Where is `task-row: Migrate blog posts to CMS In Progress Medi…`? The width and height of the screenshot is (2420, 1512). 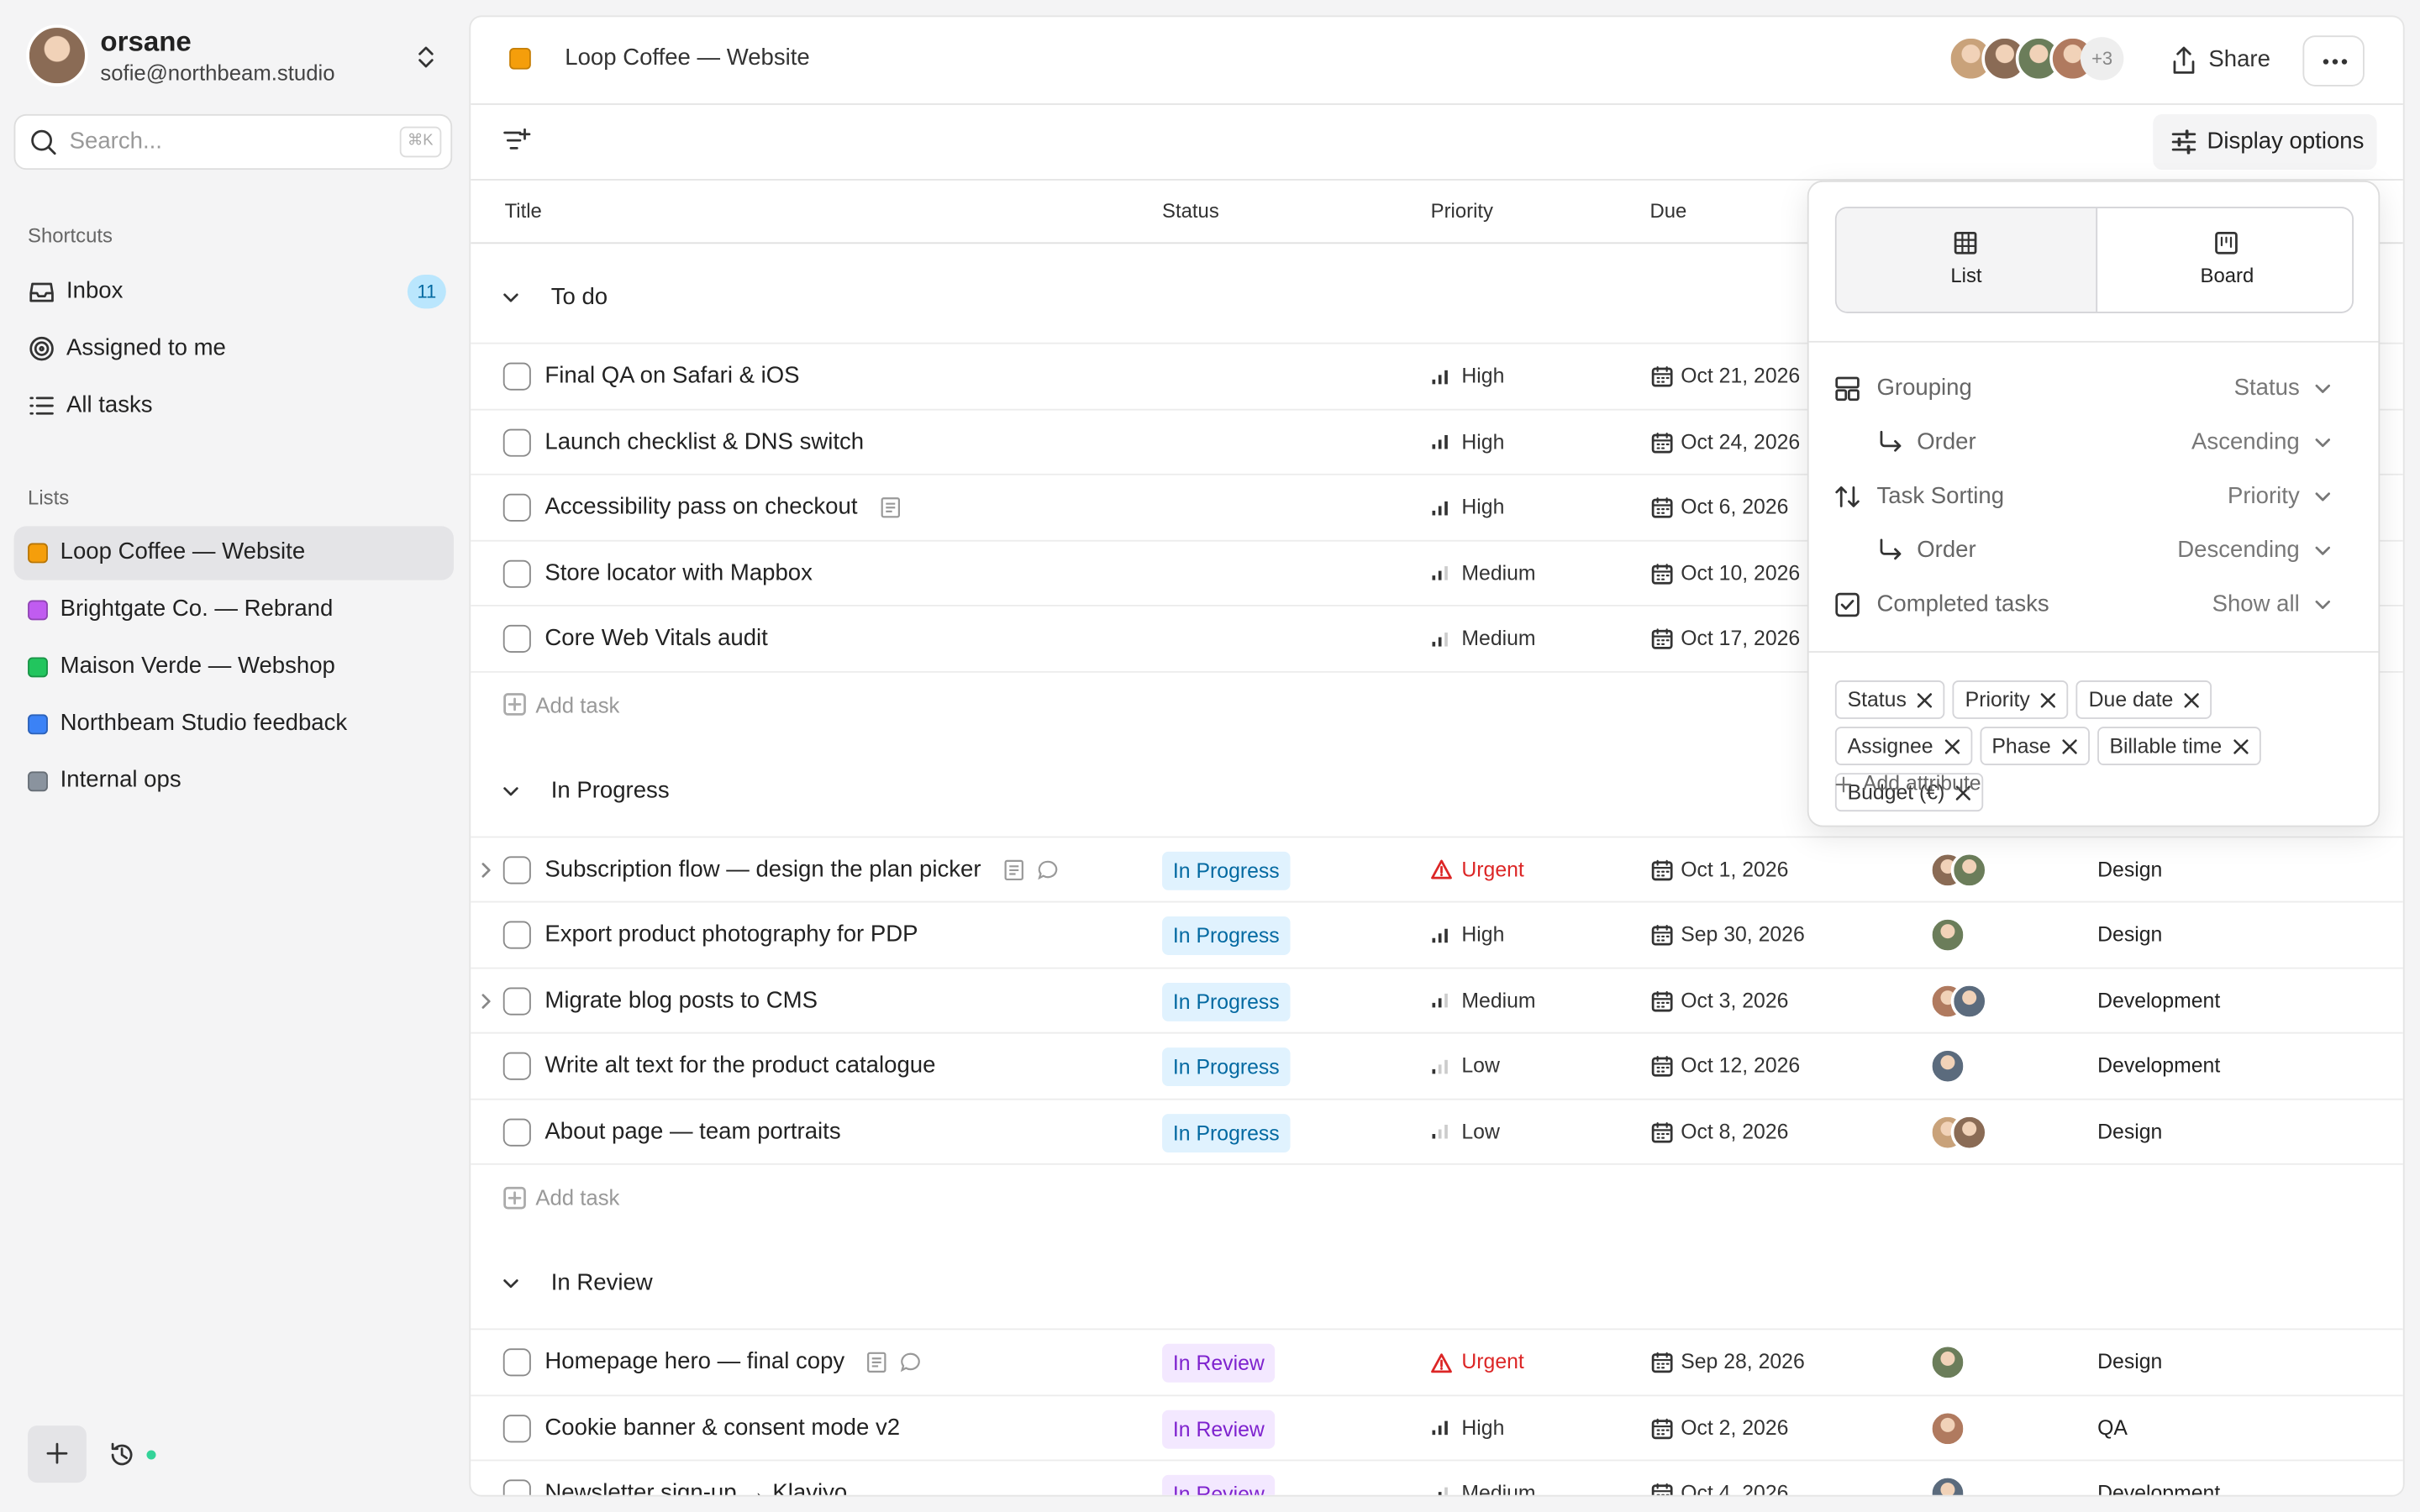
task-row: Migrate blog posts to CMS In Progress Medi… is located at coordinates (1437, 999).